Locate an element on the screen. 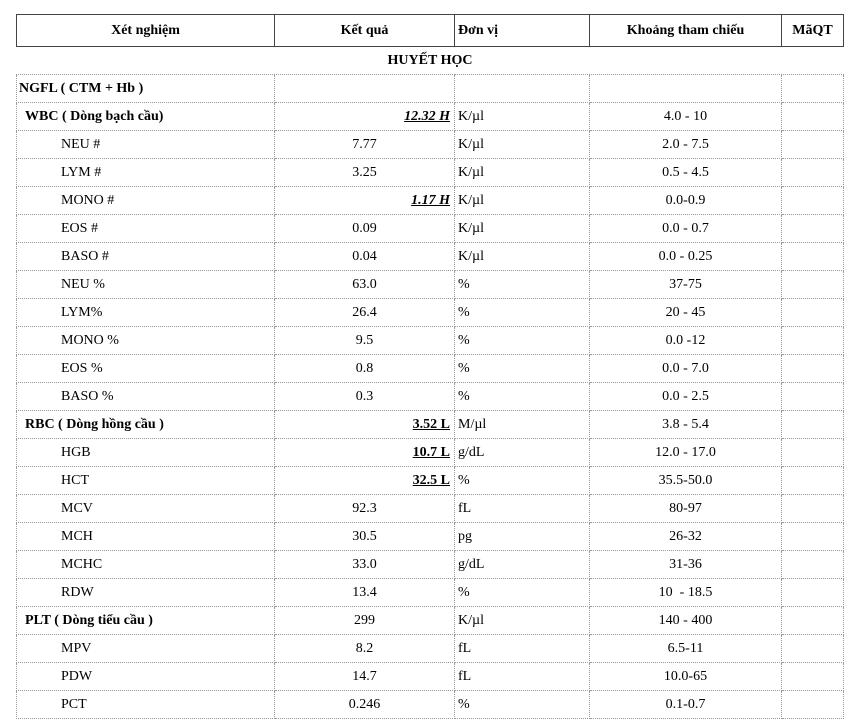  header-cell: Kết quả is located at coordinates (364, 30).